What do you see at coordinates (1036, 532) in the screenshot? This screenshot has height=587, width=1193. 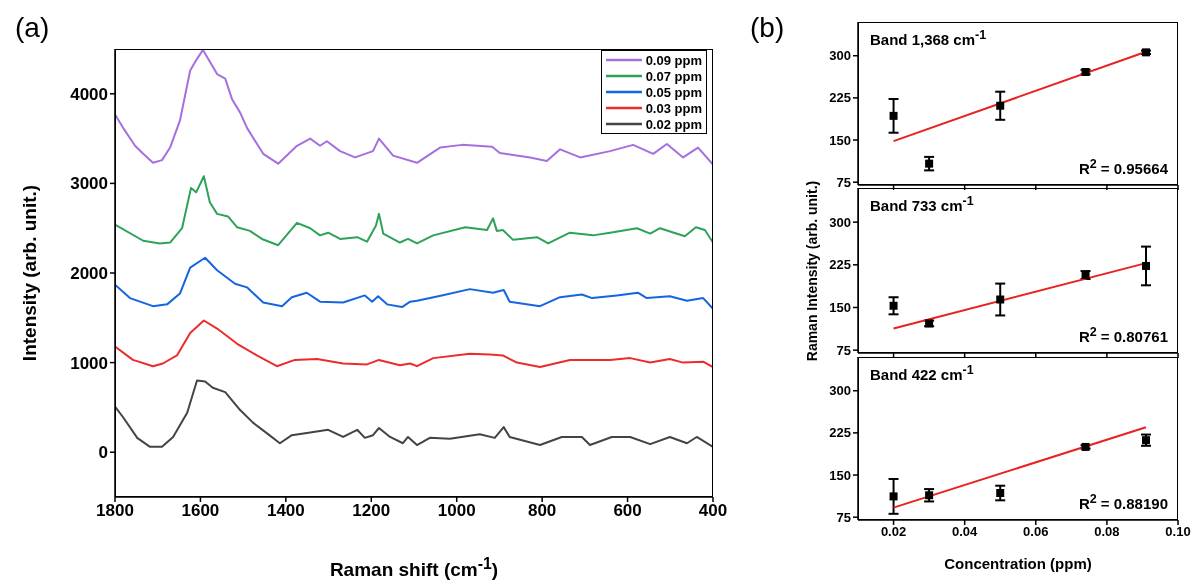 I see `x-tick-label: 0.06` at bounding box center [1036, 532].